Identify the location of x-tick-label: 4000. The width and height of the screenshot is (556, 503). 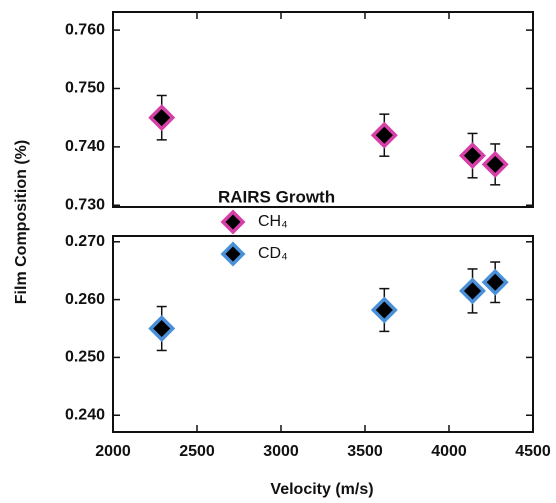
(449, 451).